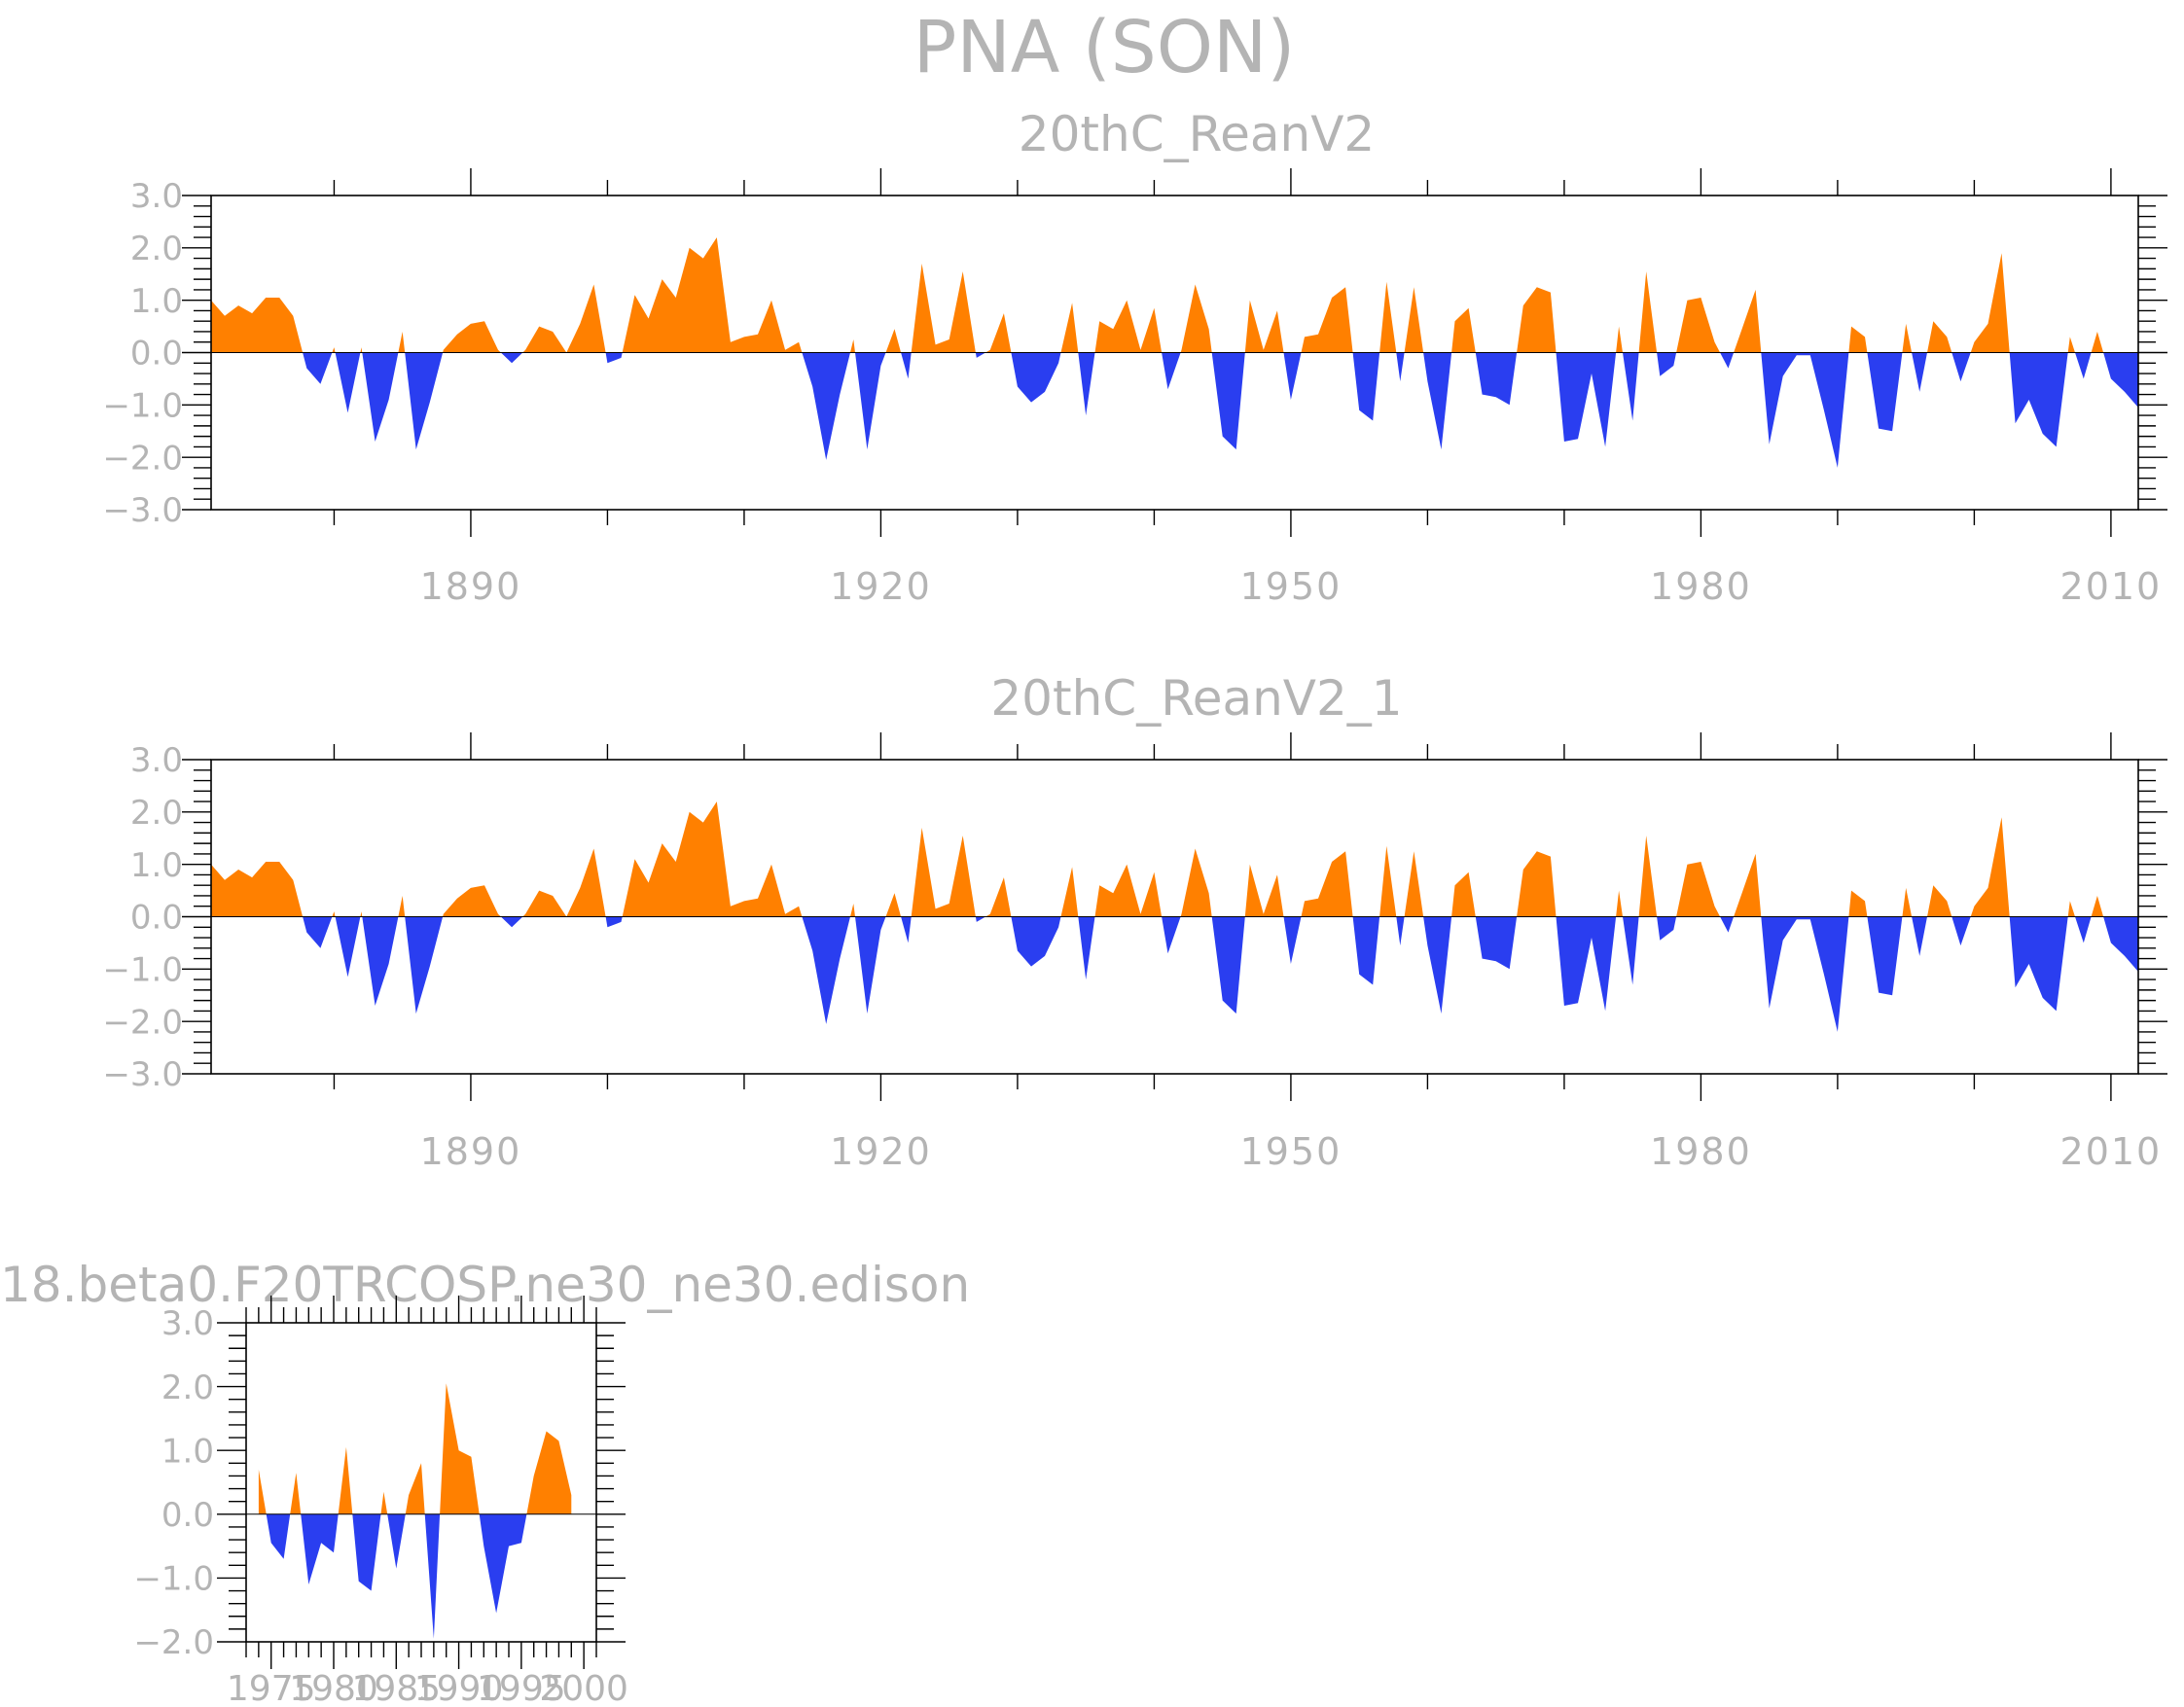 This screenshot has height=1707, width=2184. I want to click on x-tick-label: 1975, so click(271, 1688).